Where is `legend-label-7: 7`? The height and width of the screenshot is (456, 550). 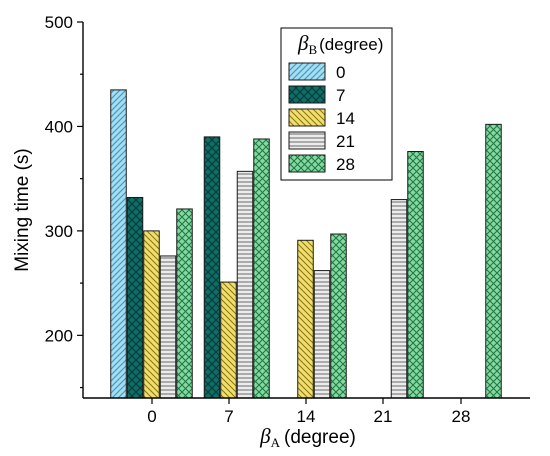
legend-label-7: 7 is located at coordinates (340, 95).